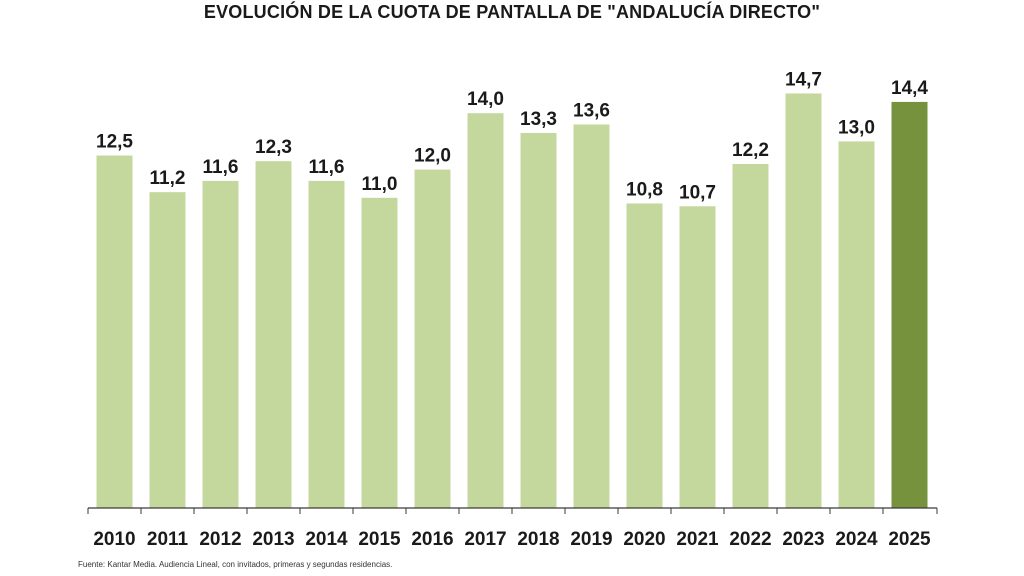  Describe the element at coordinates (220, 344) in the screenshot. I see `bar-2012` at that location.